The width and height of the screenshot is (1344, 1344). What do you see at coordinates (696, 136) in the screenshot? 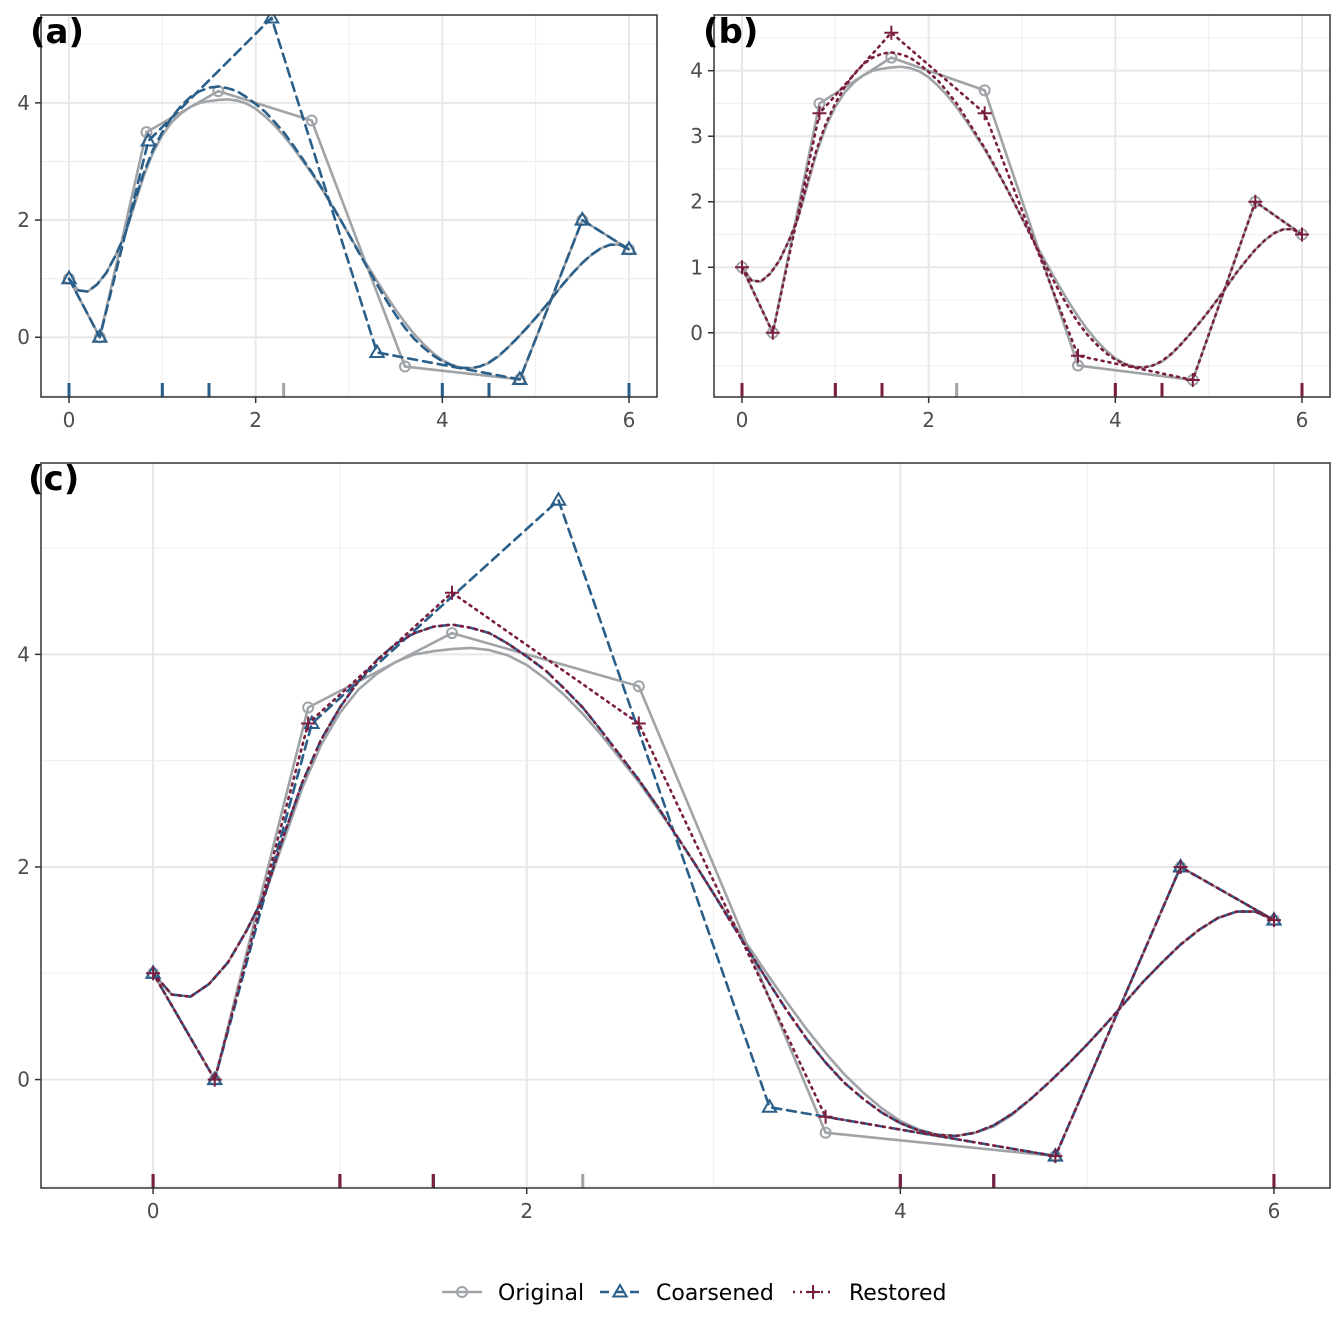
I see `y-tick-label: 3` at bounding box center [696, 136].